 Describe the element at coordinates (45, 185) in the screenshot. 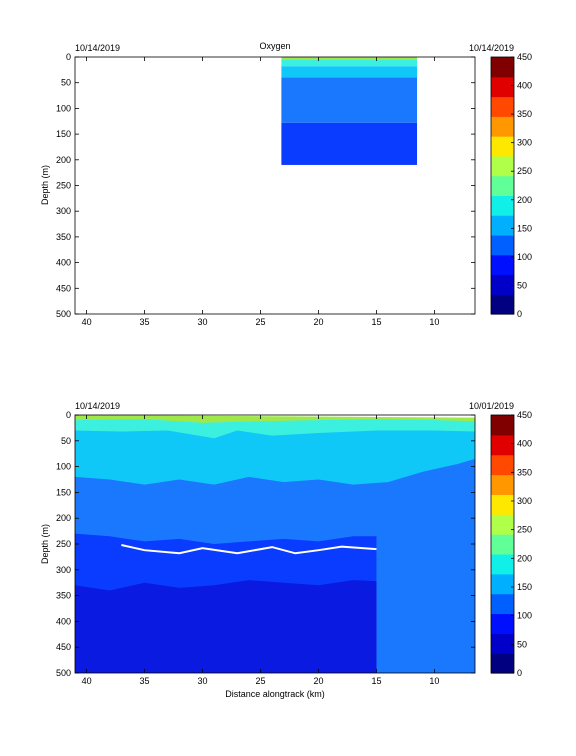

I see `top-panel-ylabel: Depth (m)` at that location.